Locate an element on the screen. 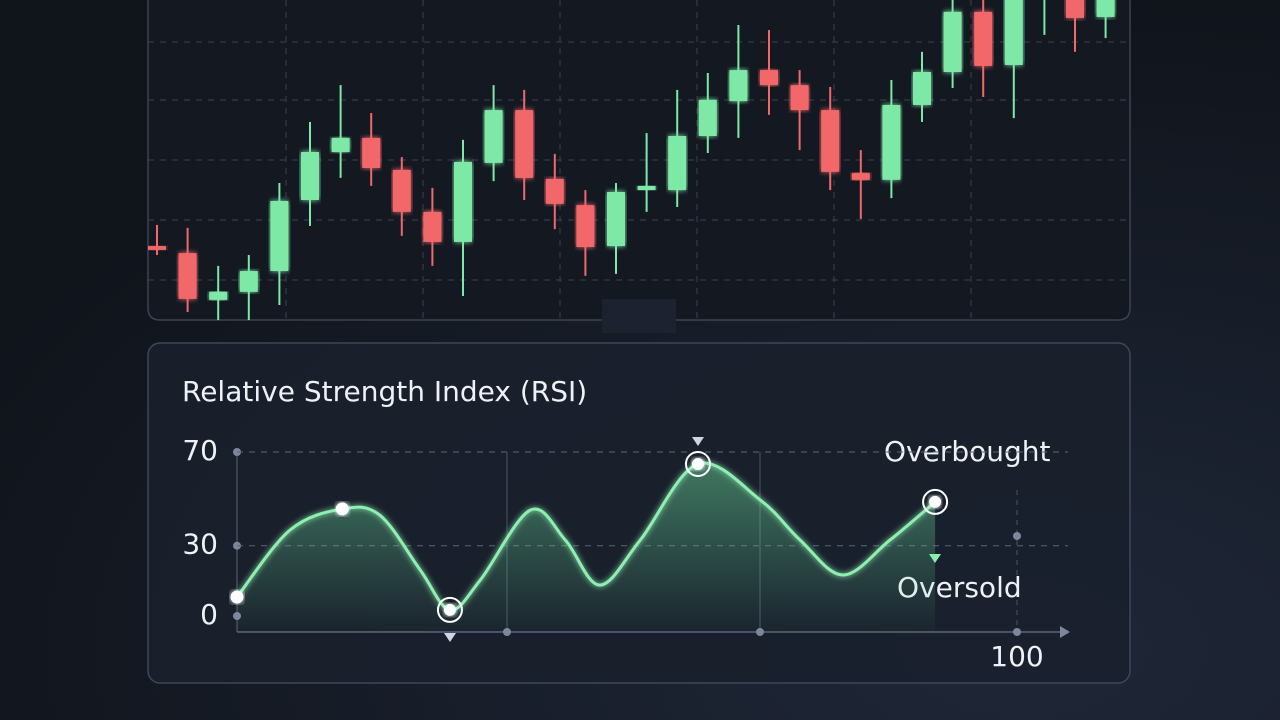 This screenshot has width=1280, height=720. axis-dot is located at coordinates (1017, 536).